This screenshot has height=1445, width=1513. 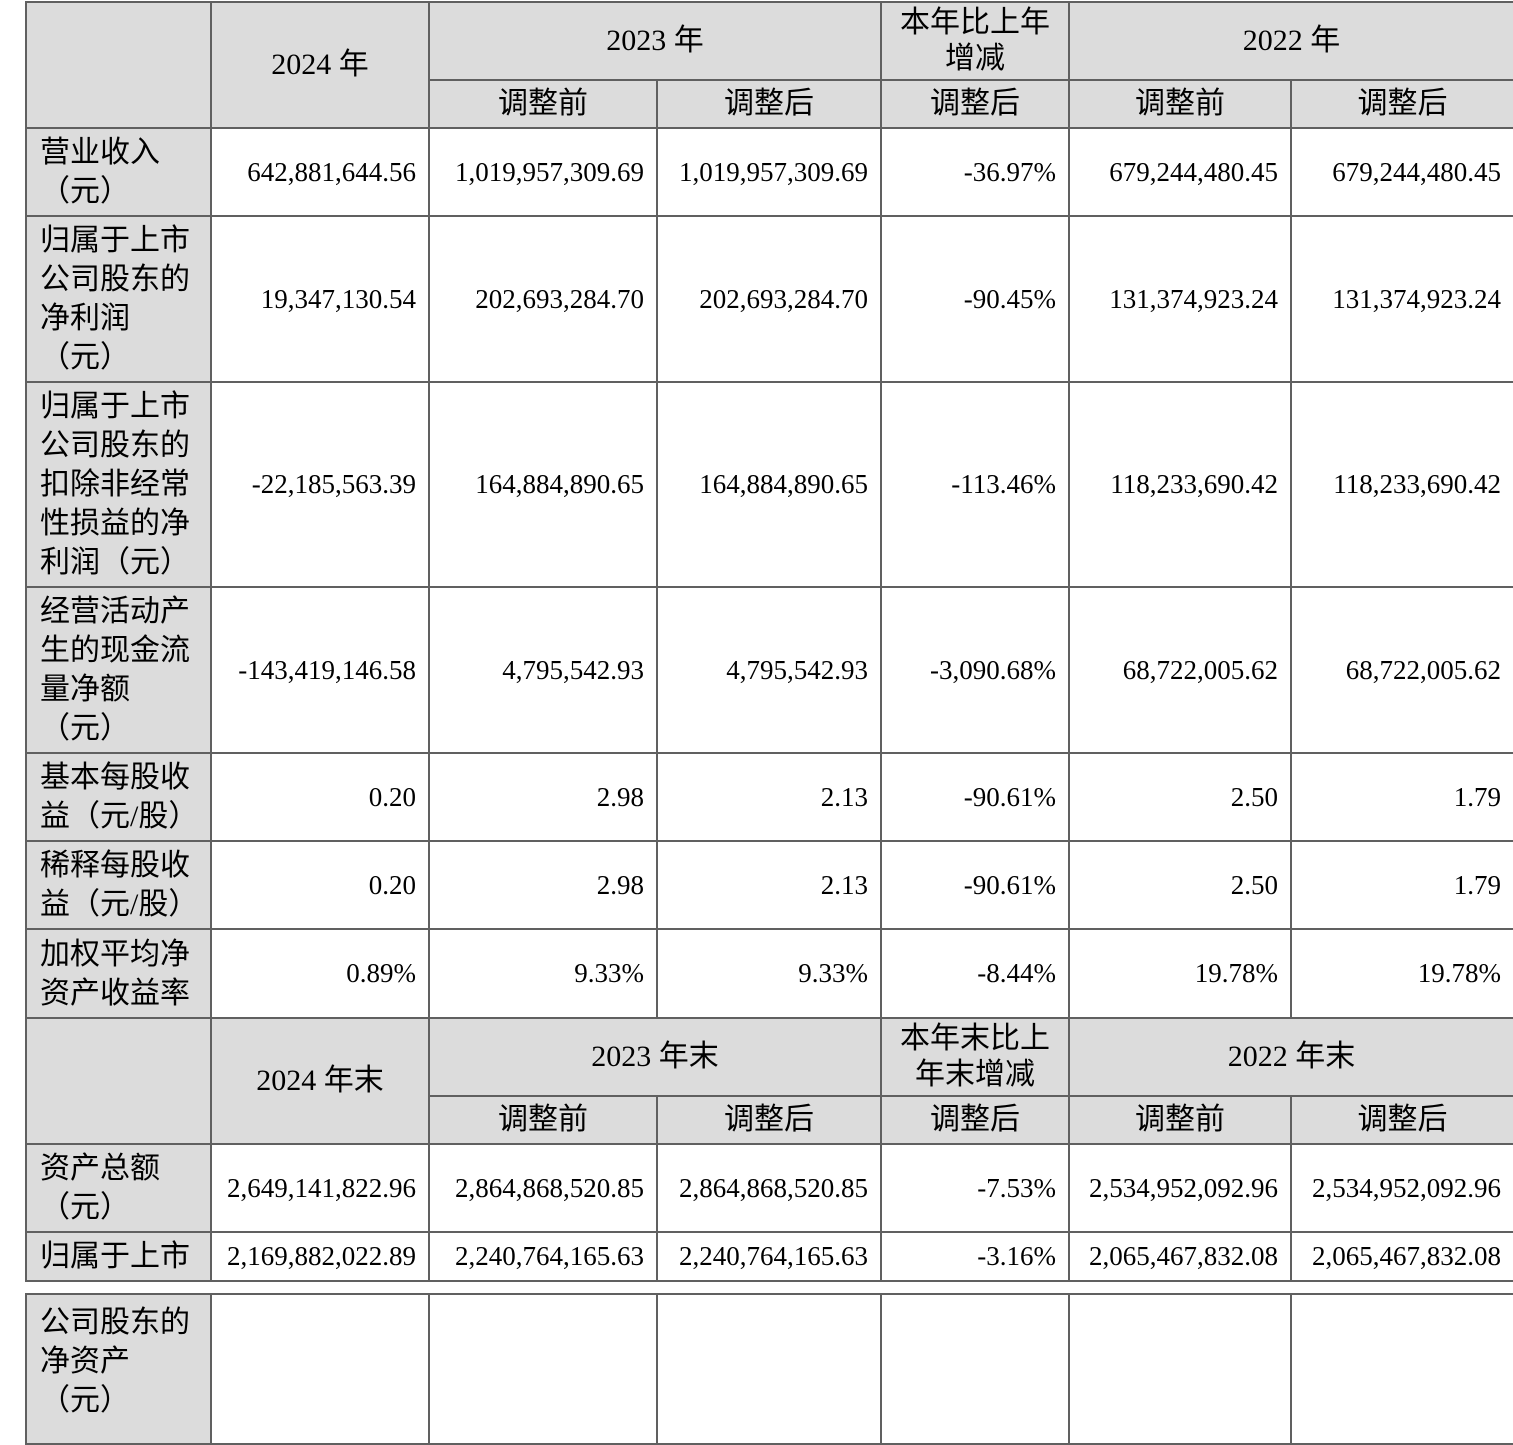 I want to click on value-cell: -22,185,563.39, so click(x=320, y=484).